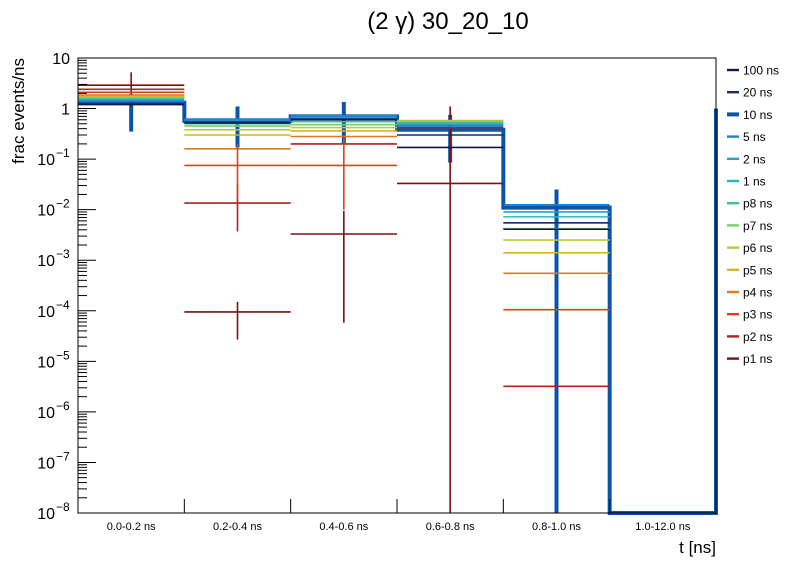  I want to click on x-tick-label: 1.0-12.0 ns, so click(663, 527).